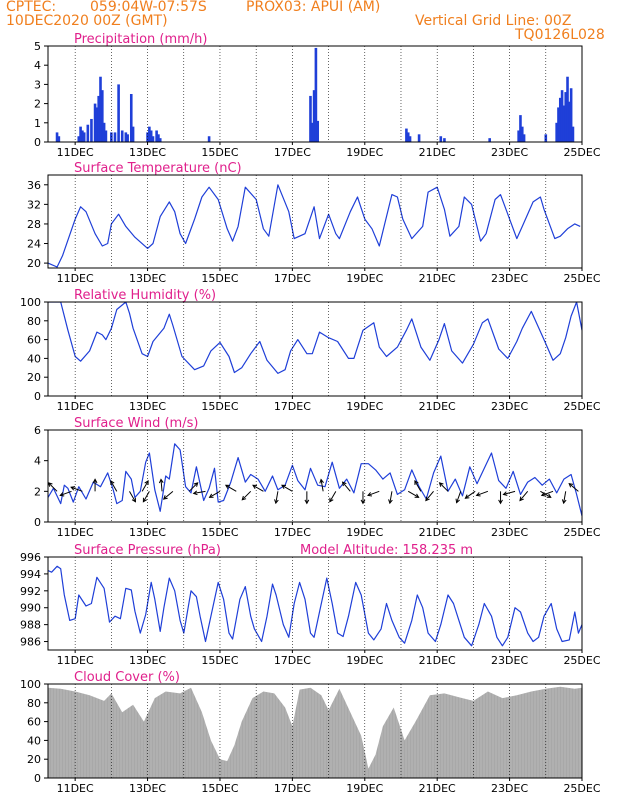 This screenshot has height=800, width=618. Describe the element at coordinates (30, 625) in the screenshot. I see `y-tick-label: 988` at that location.